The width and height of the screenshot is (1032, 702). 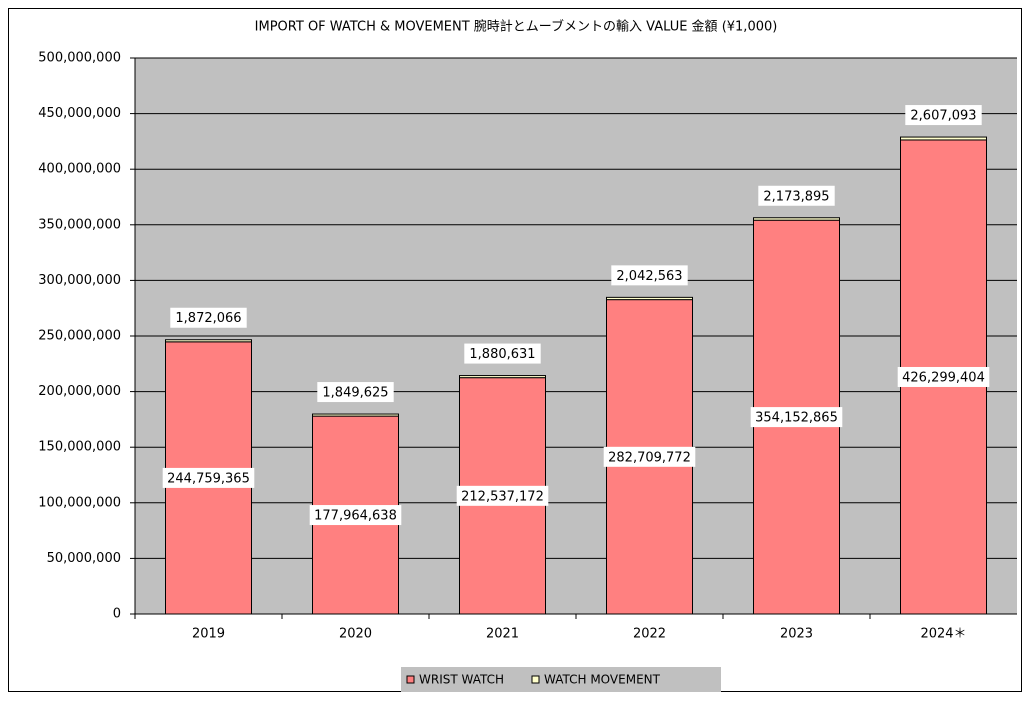 What do you see at coordinates (649, 634) in the screenshot?
I see `x-tick-label: 2022` at bounding box center [649, 634].